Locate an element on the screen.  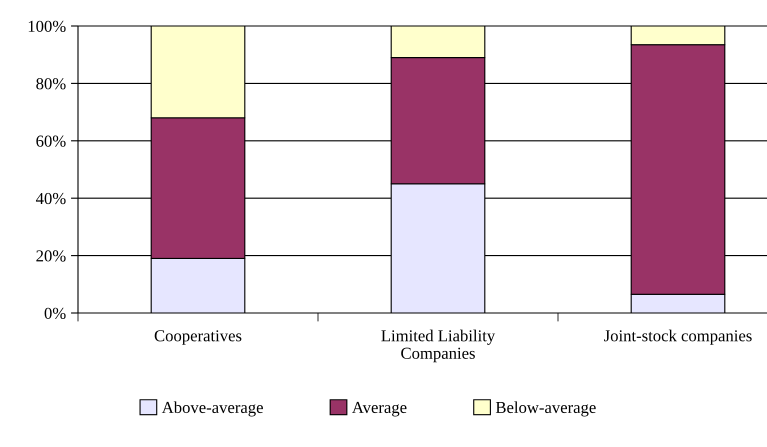
legend-label: Above-average is located at coordinates (212, 409).